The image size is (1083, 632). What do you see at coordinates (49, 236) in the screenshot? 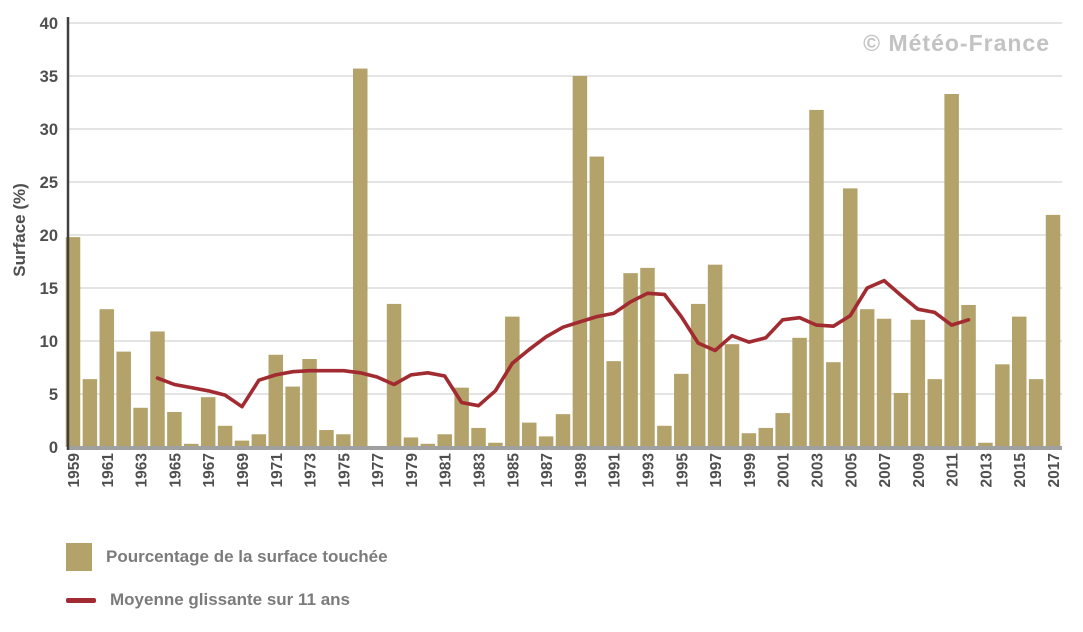
I see `y-tick-20: 20` at bounding box center [49, 236].